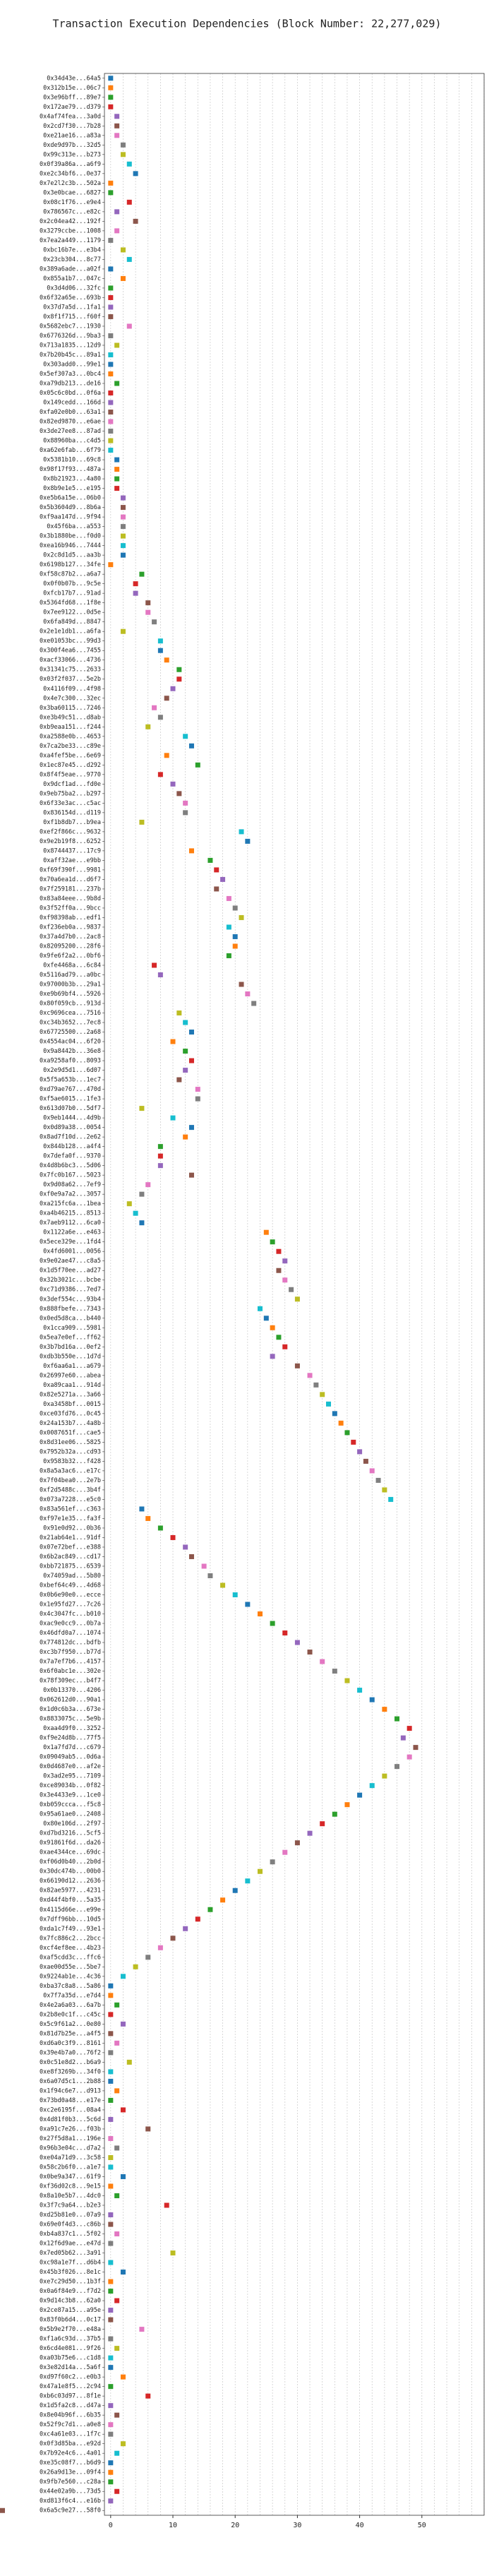 This screenshot has width=494, height=2576. What do you see at coordinates (71, 2215) in the screenshot?
I see `y-tick-label: 0xd25b81e0...07a9` at bounding box center [71, 2215].